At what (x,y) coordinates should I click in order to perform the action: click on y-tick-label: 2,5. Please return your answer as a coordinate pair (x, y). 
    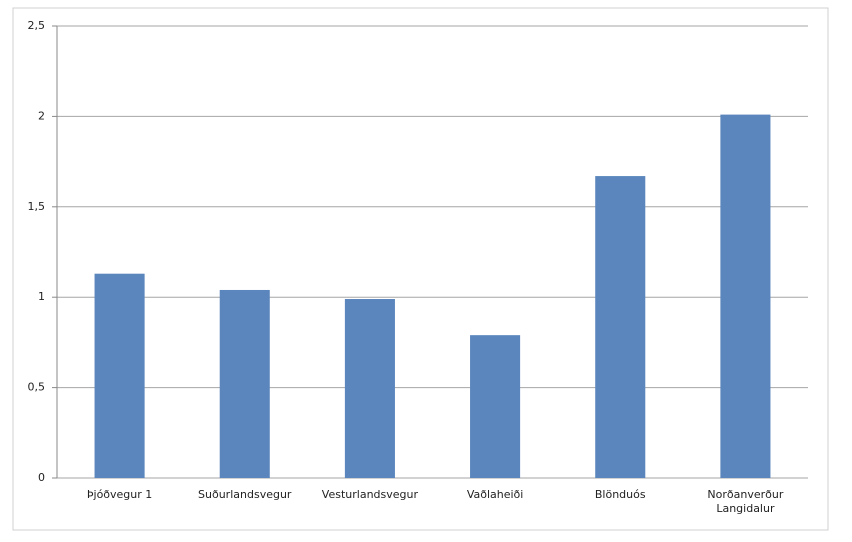
    Looking at the image, I should click on (37, 25).